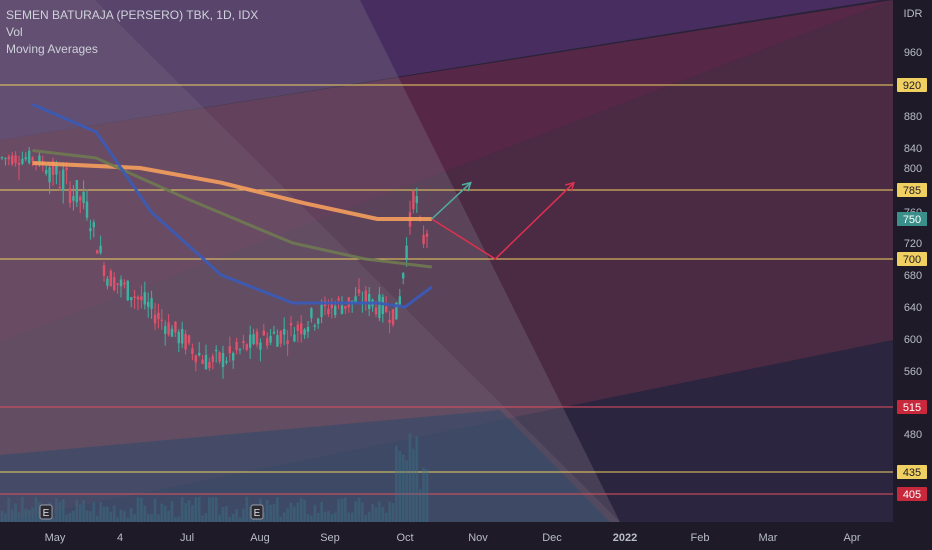 This screenshot has width=932, height=550. Describe the element at coordinates (913, 149) in the screenshot. I see `y-tick-label: 840` at that location.